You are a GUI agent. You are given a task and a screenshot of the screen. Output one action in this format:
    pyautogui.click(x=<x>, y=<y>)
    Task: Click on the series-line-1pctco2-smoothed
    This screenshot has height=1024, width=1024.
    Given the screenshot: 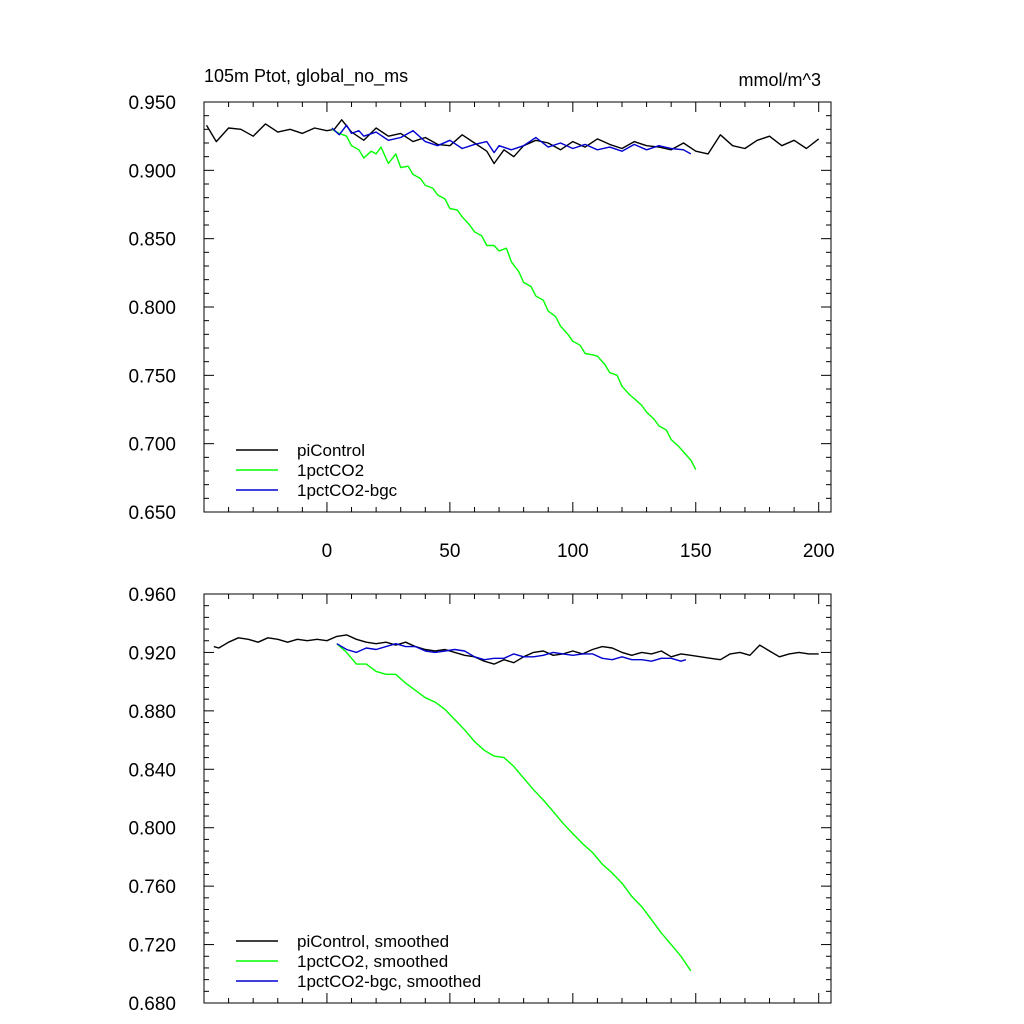 What is the action you would take?
    pyautogui.click(x=514, y=807)
    